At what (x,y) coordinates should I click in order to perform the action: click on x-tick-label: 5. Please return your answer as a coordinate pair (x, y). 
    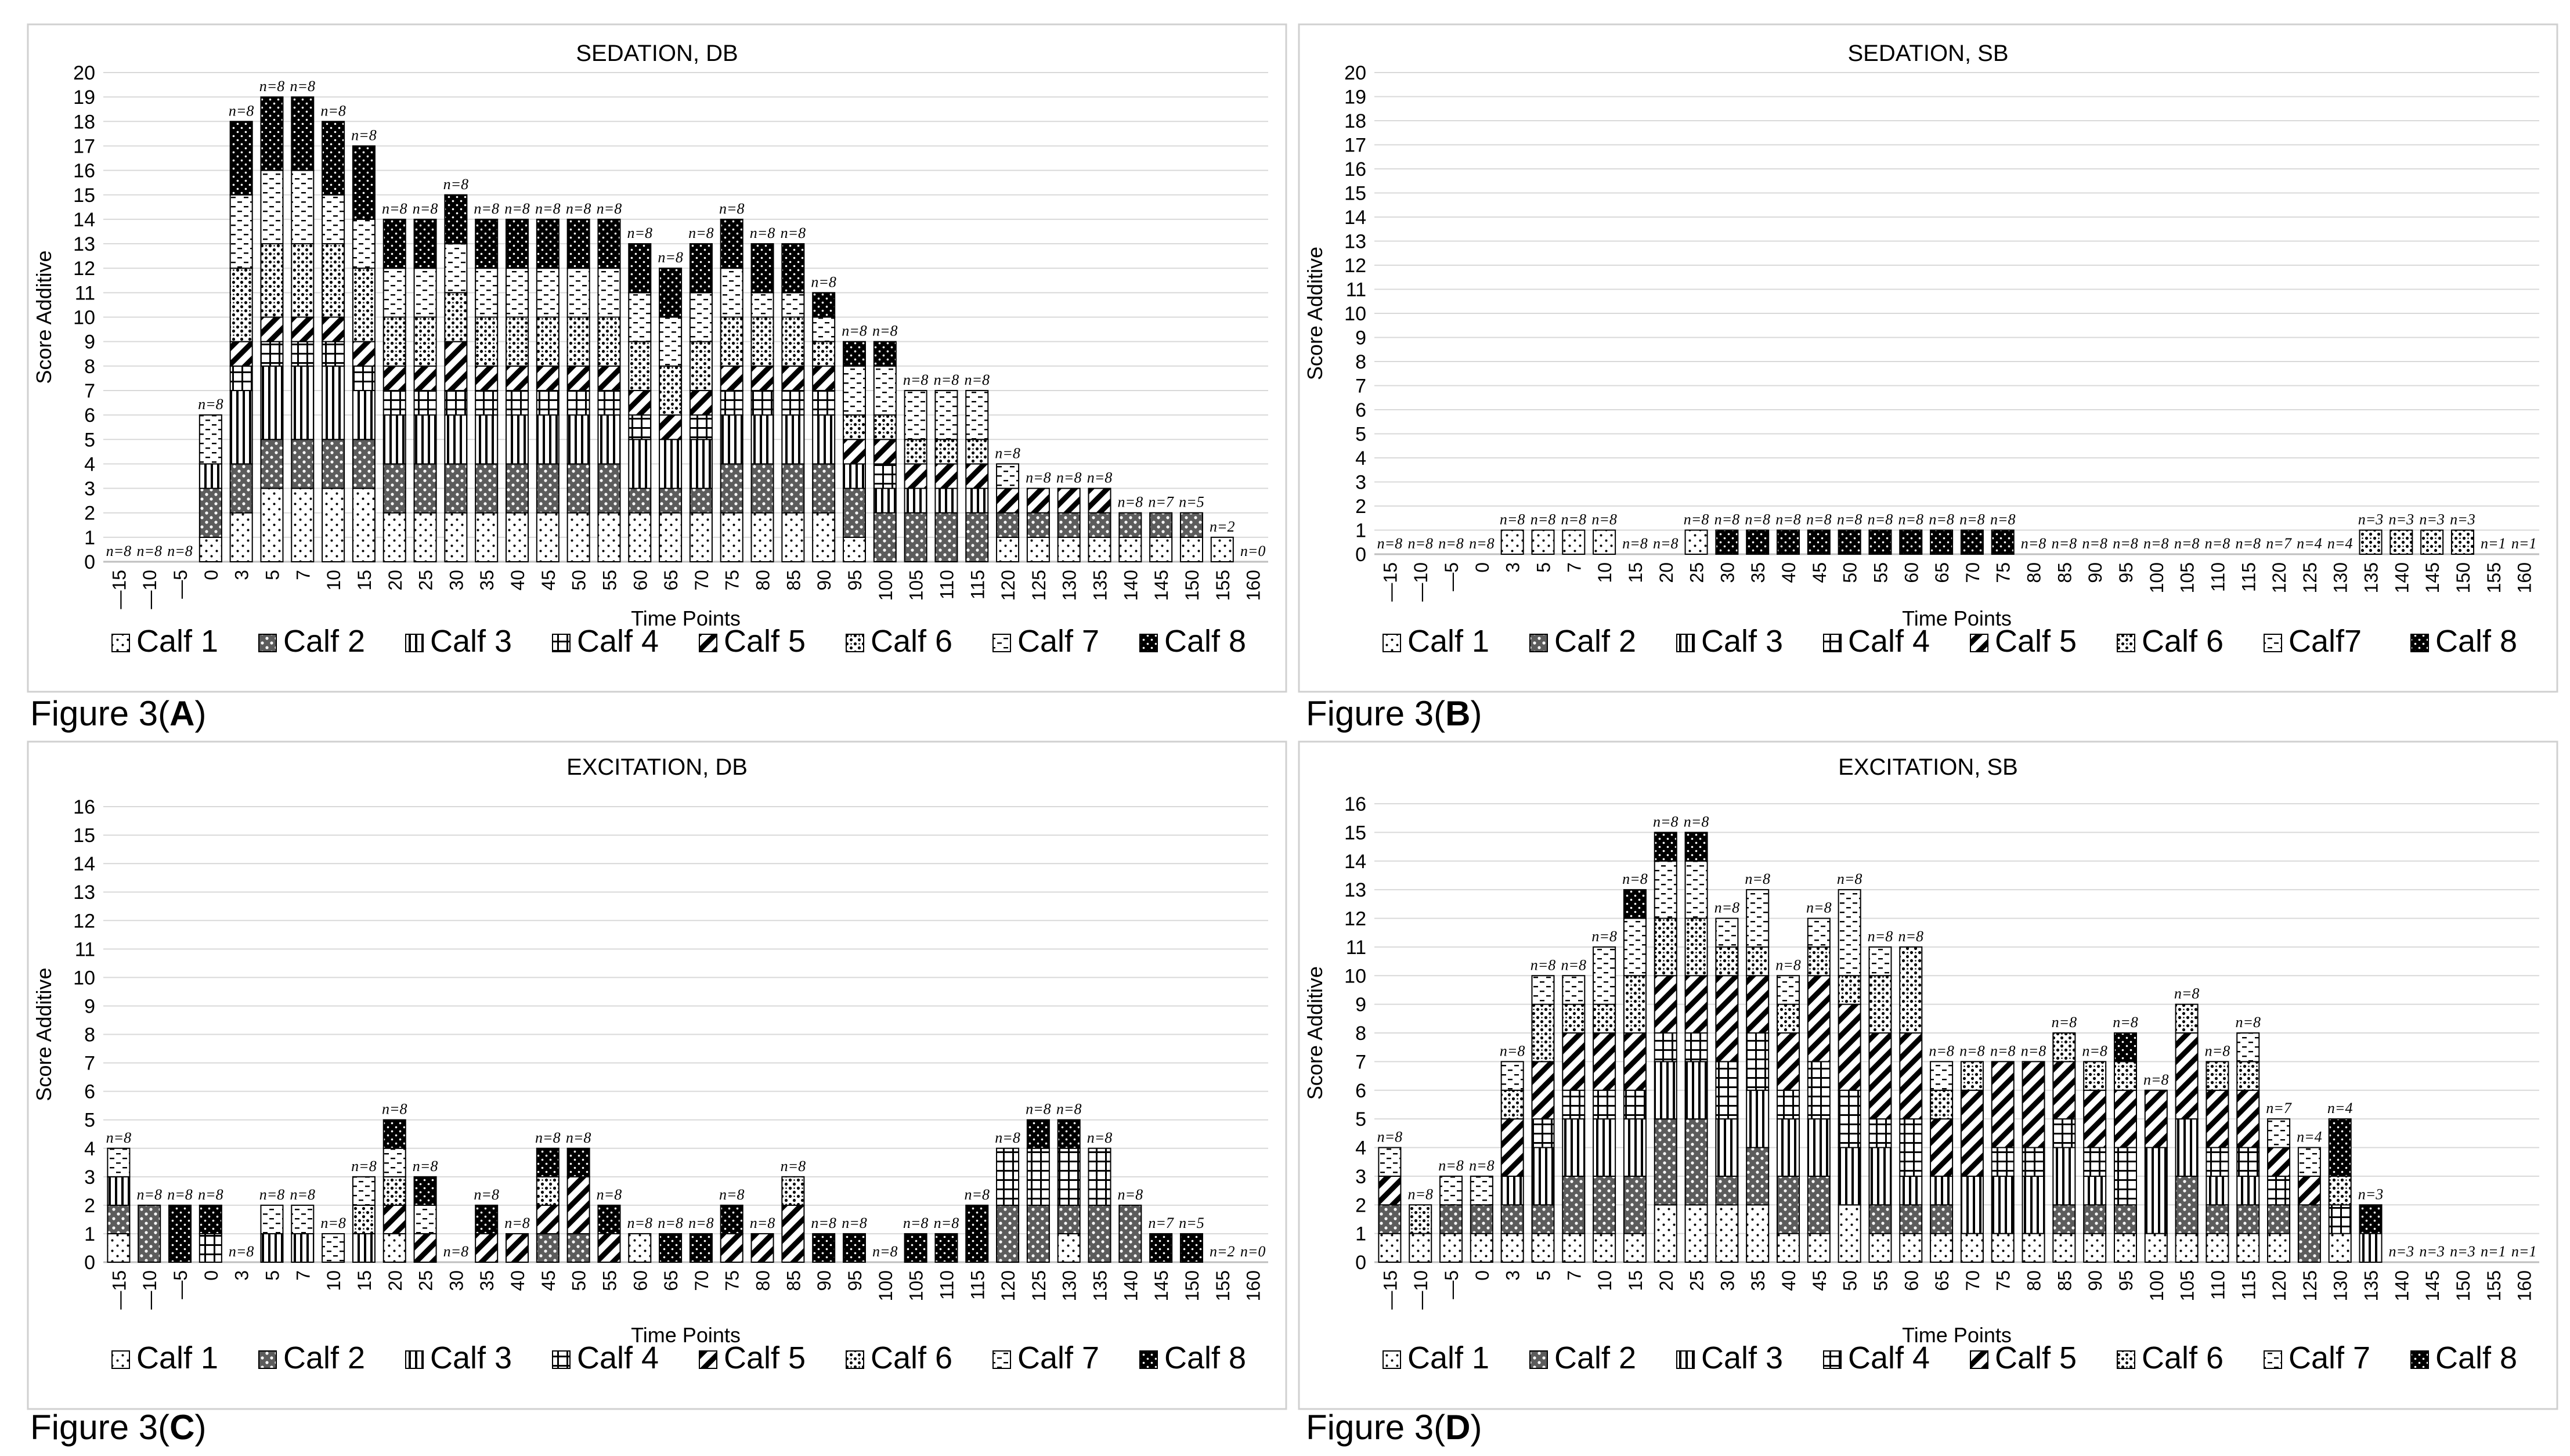
    Looking at the image, I should click on (1543, 567).